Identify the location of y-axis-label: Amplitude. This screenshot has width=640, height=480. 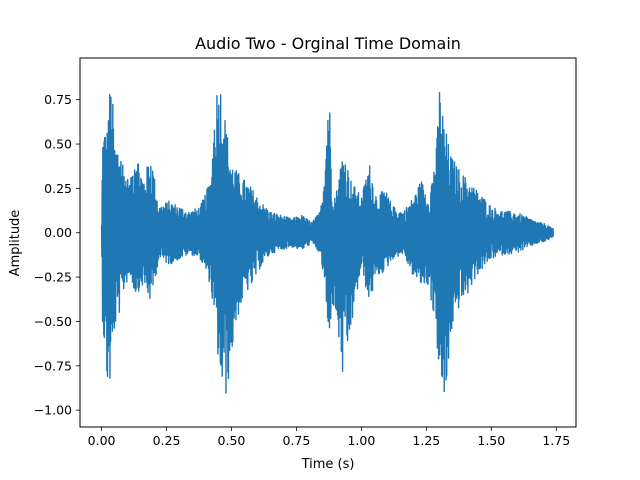
(15, 243).